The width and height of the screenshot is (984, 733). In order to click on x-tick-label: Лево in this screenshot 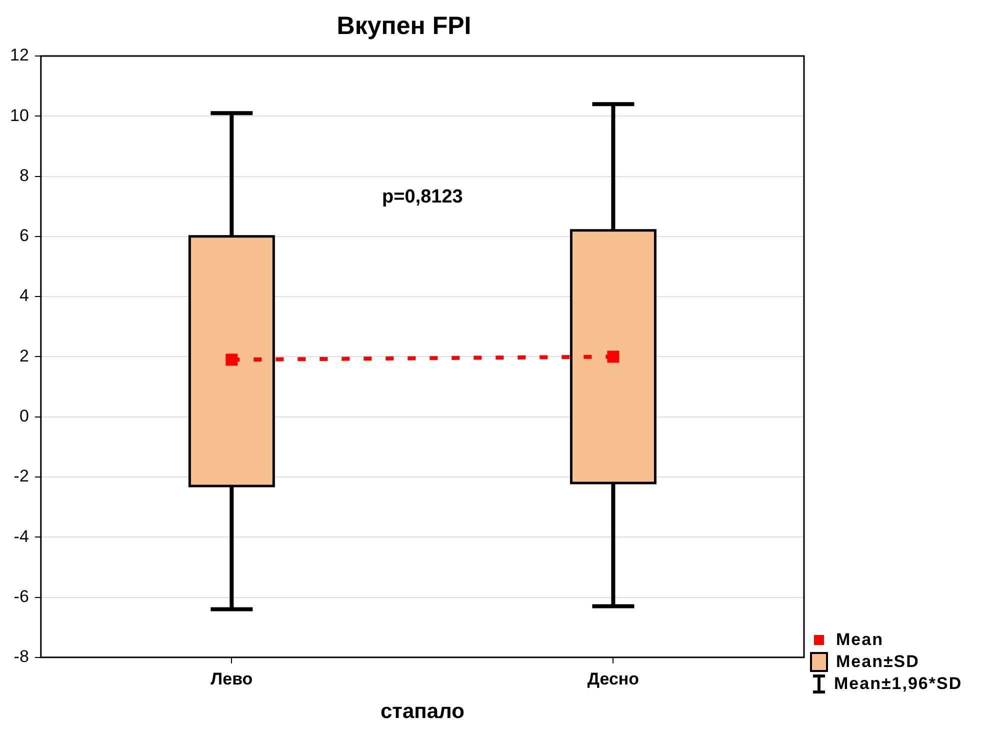, I will do `click(231, 678)`.